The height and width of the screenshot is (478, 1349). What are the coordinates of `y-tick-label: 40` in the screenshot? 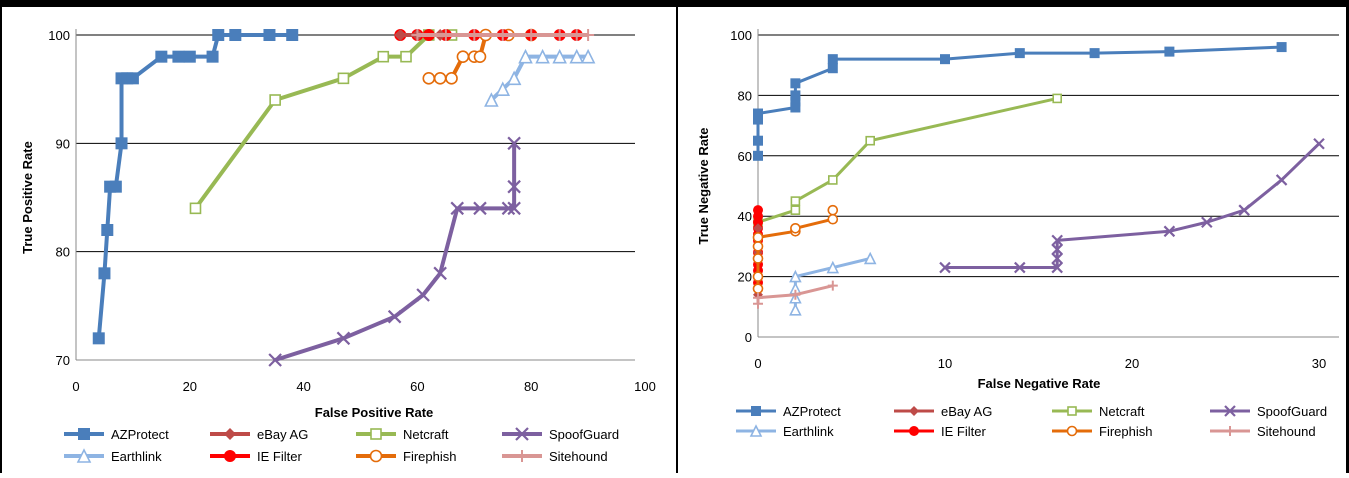 It's located at (745, 216).